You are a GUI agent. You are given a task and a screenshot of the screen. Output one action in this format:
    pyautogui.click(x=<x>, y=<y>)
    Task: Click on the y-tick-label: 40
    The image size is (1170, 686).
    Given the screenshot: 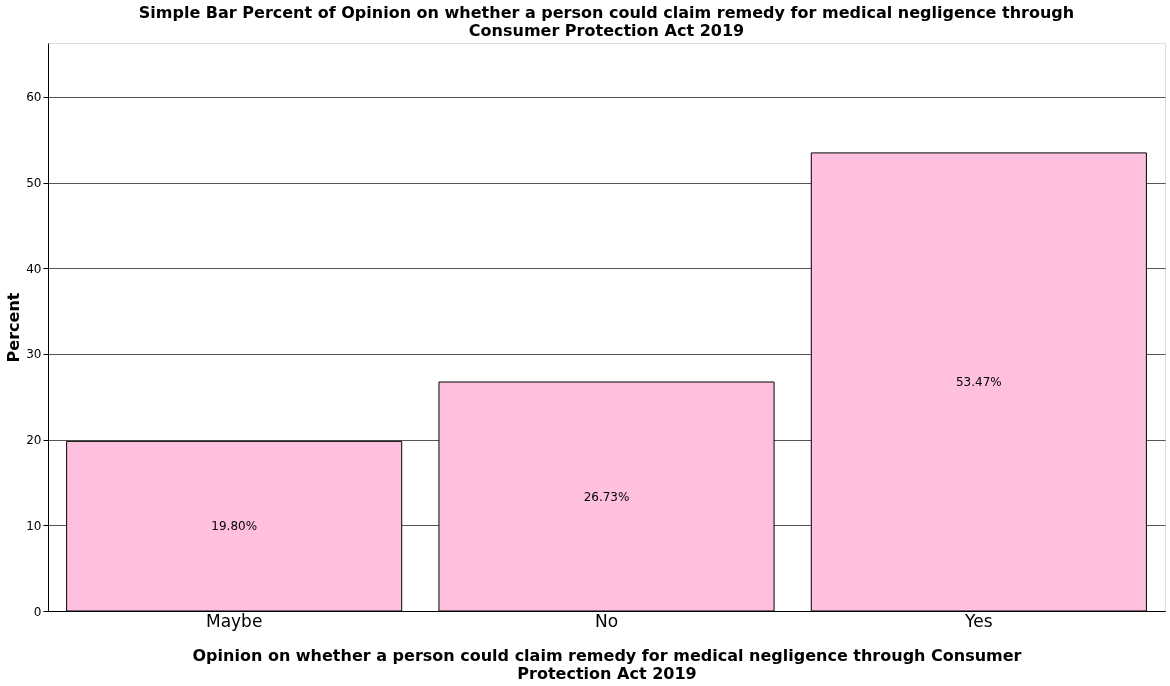 What is the action you would take?
    pyautogui.click(x=34, y=268)
    